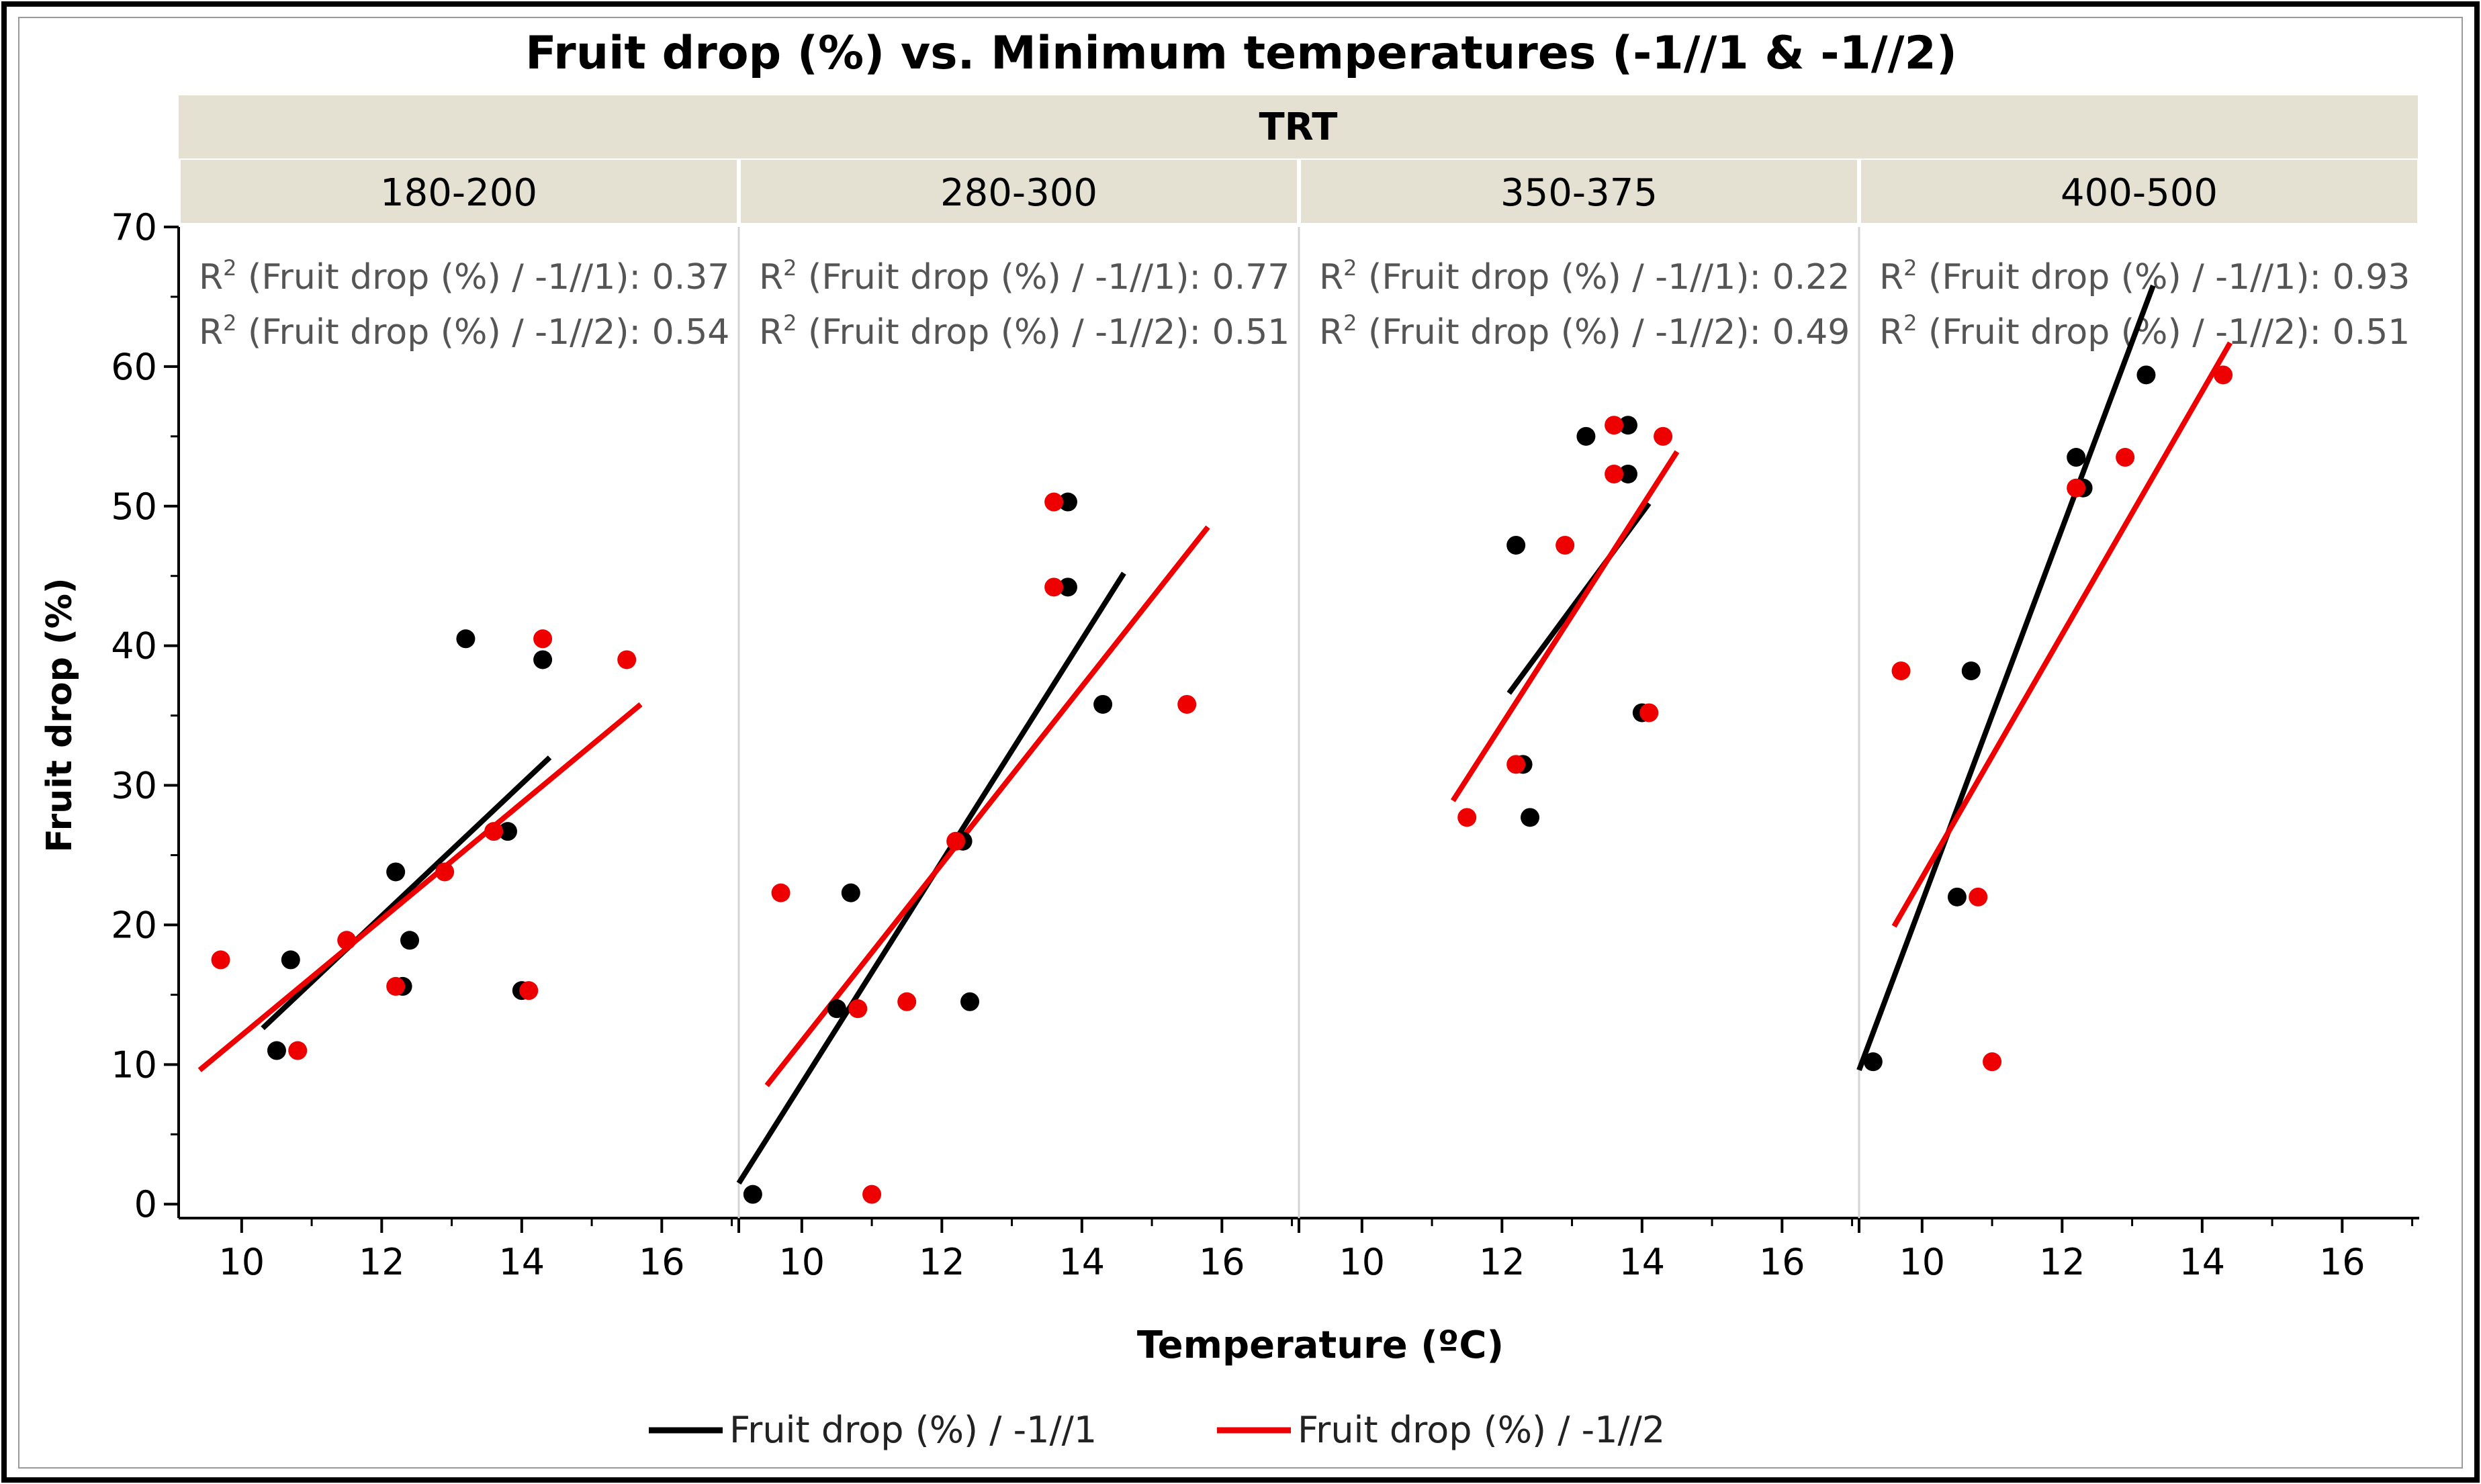 This screenshot has height=1484, width=2481. Describe the element at coordinates (134, 506) in the screenshot. I see `y-tick-label: 50` at that location.